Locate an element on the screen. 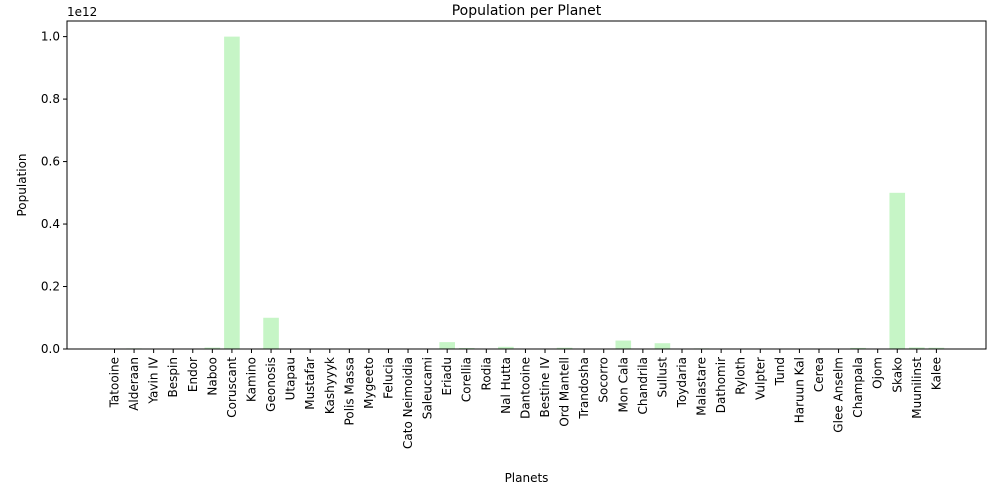  x-tick-label: Bestine IV is located at coordinates (545, 386).